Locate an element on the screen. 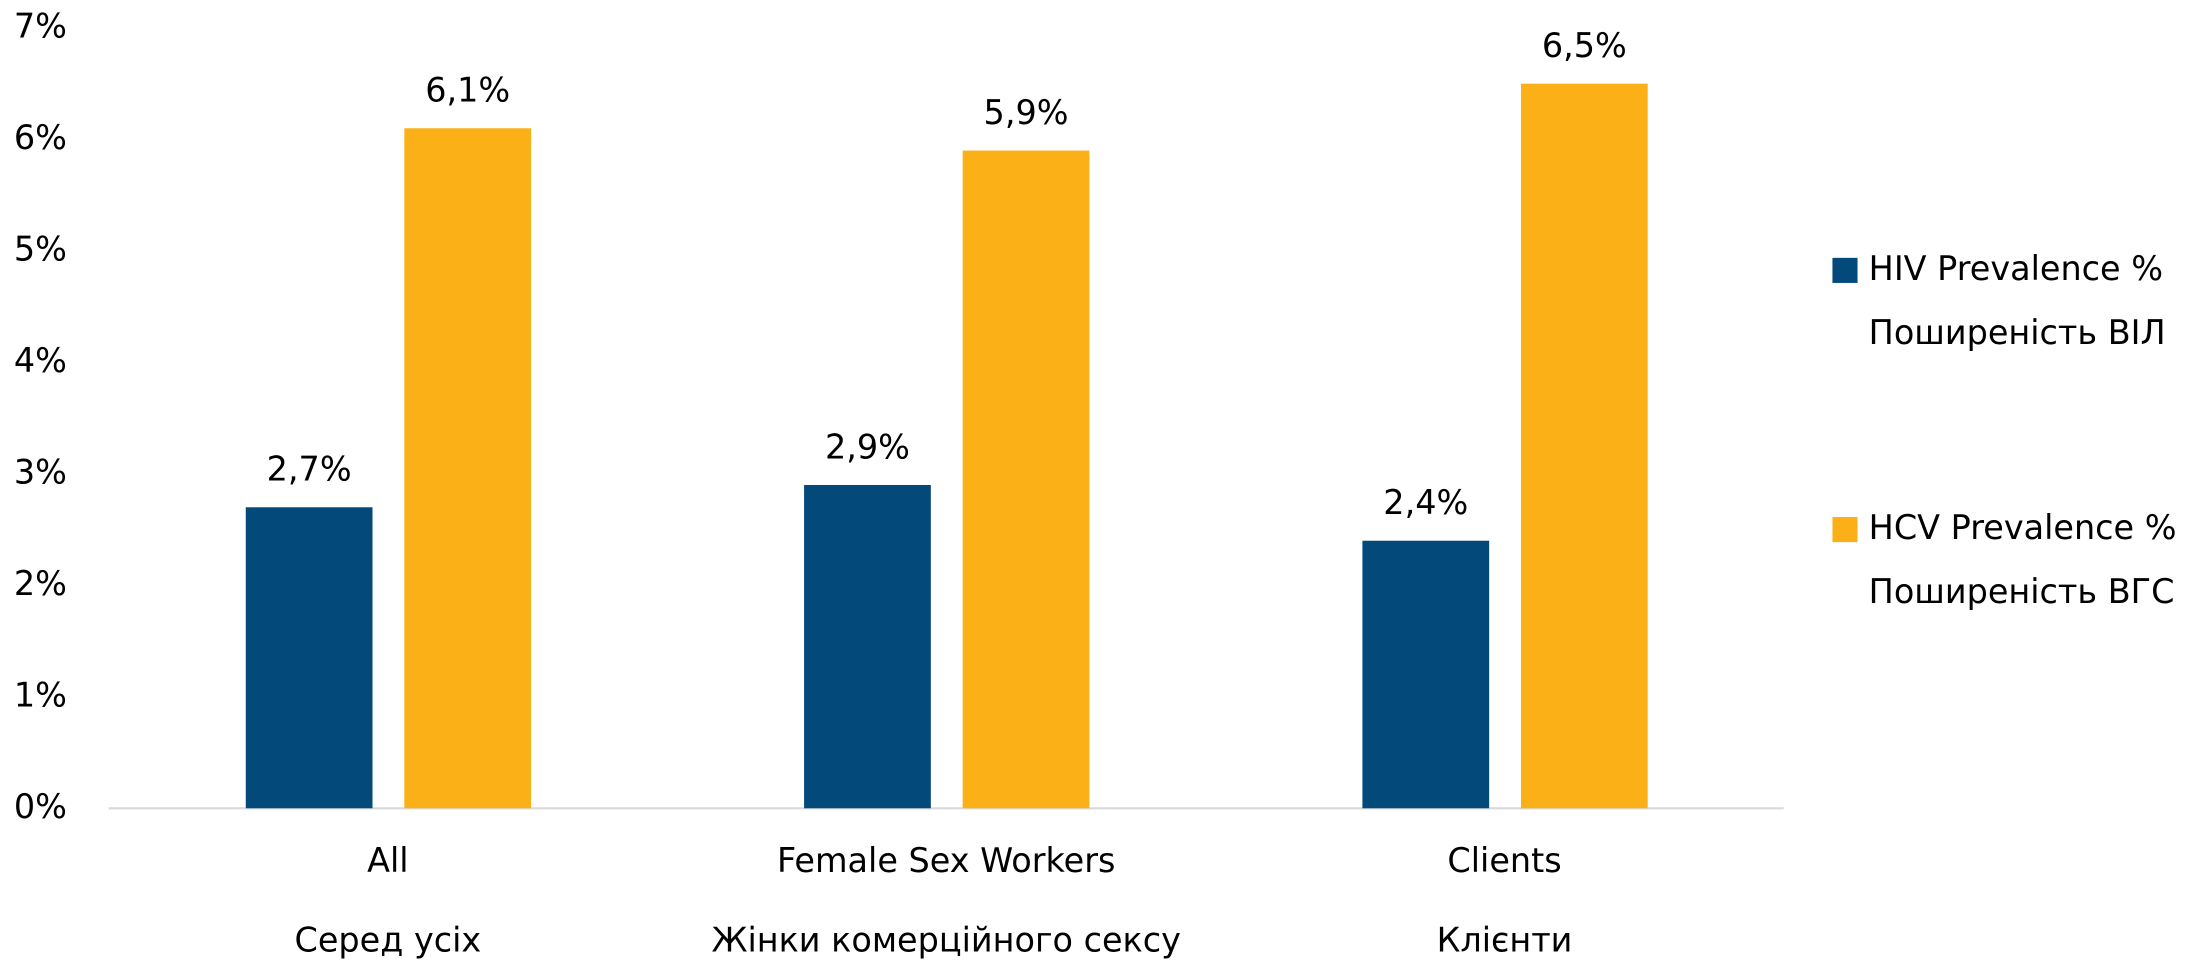 This screenshot has width=2185, height=963. legend-label: HCV Prevalence % is located at coordinates (2023, 527).